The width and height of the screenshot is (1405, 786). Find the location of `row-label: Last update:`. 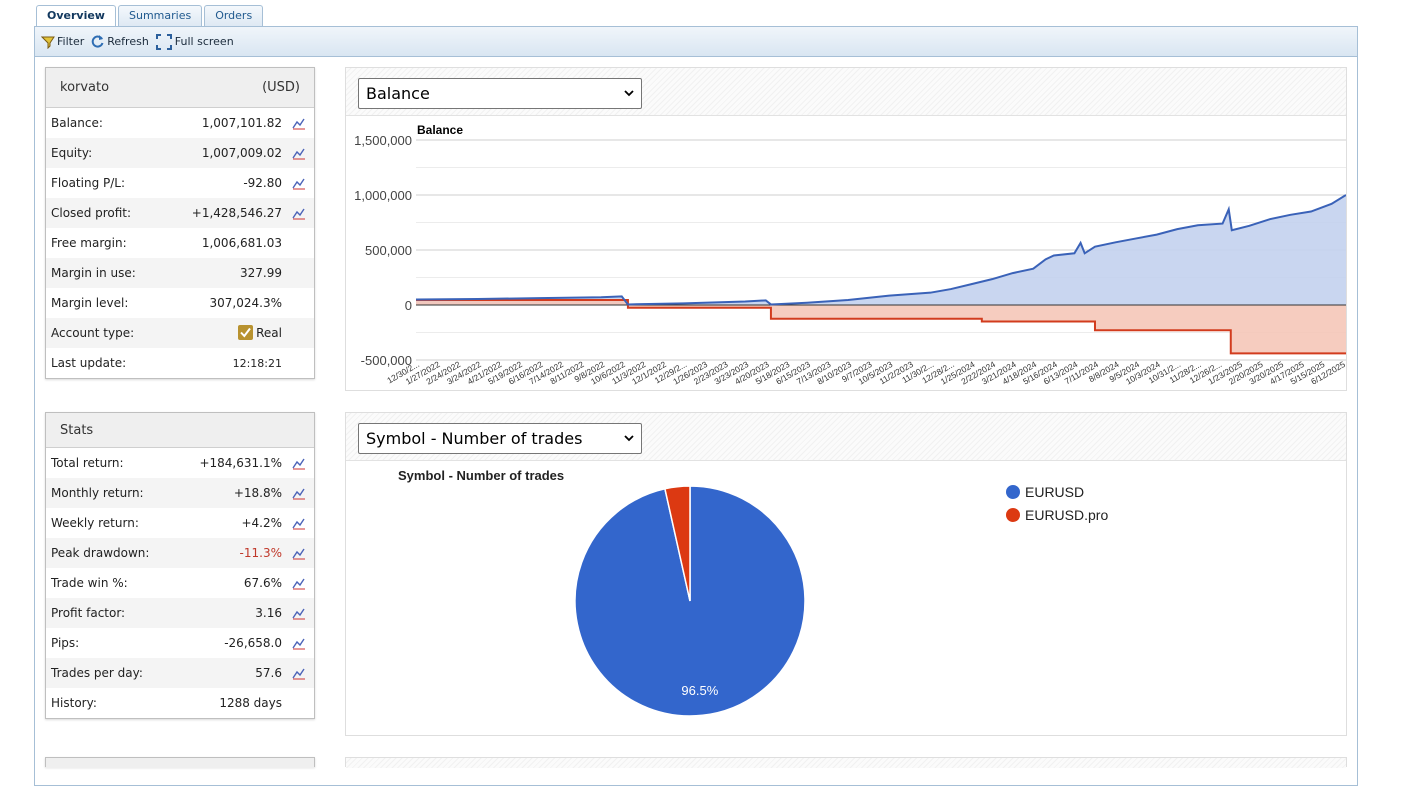

row-label: Last update: is located at coordinates (89, 363).